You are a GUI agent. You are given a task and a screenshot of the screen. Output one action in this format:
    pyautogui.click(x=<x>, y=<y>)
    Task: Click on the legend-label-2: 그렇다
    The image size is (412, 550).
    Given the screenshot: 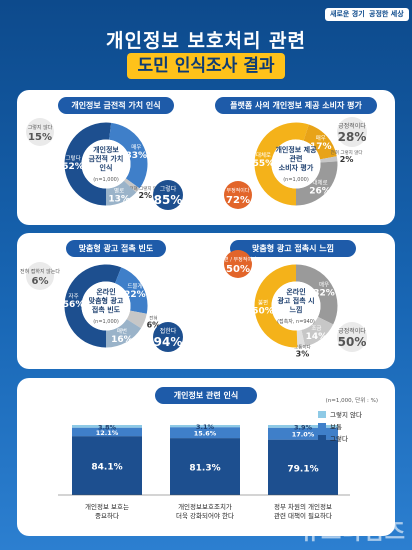 What is the action you would take?
    pyautogui.click(x=339, y=438)
    